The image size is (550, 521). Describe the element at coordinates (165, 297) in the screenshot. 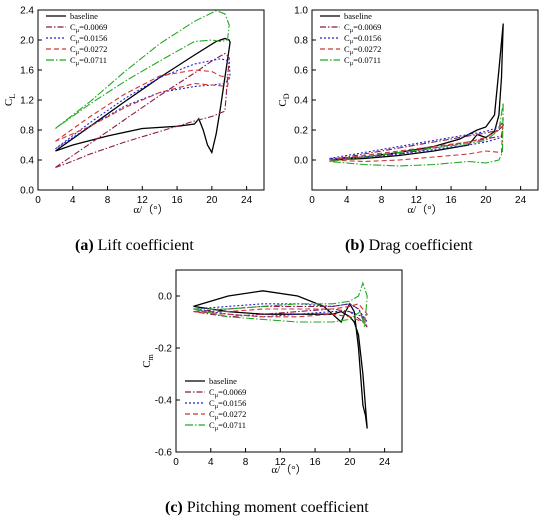

I see `moment-y-tick-label: 0.0` at that location.